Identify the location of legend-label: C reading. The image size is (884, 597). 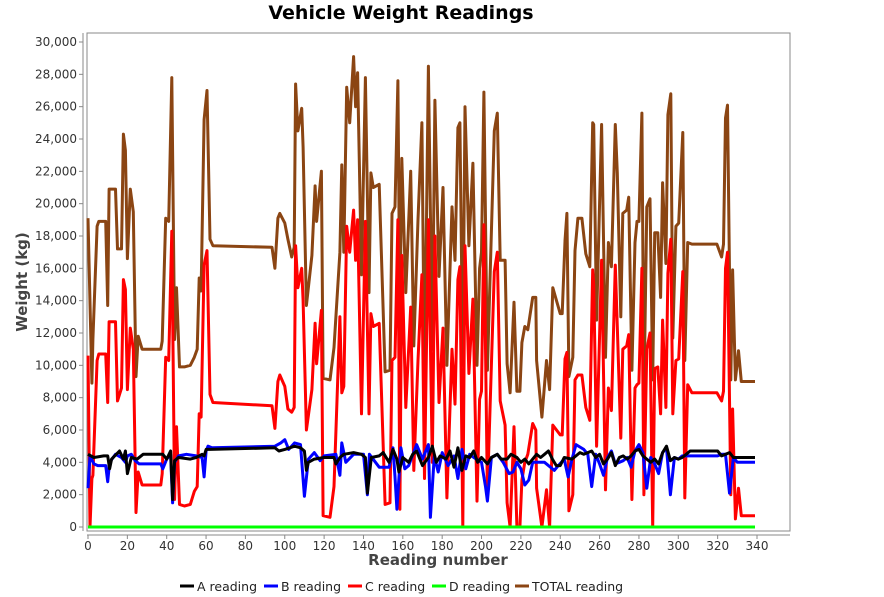
(395, 586).